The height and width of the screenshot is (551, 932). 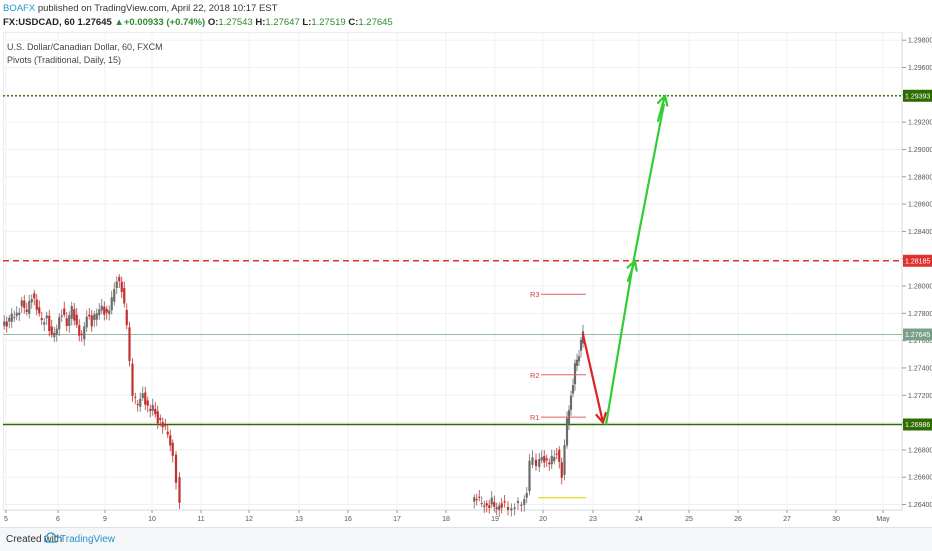 I want to click on y-tick-label: 1.29800, so click(x=920, y=41).